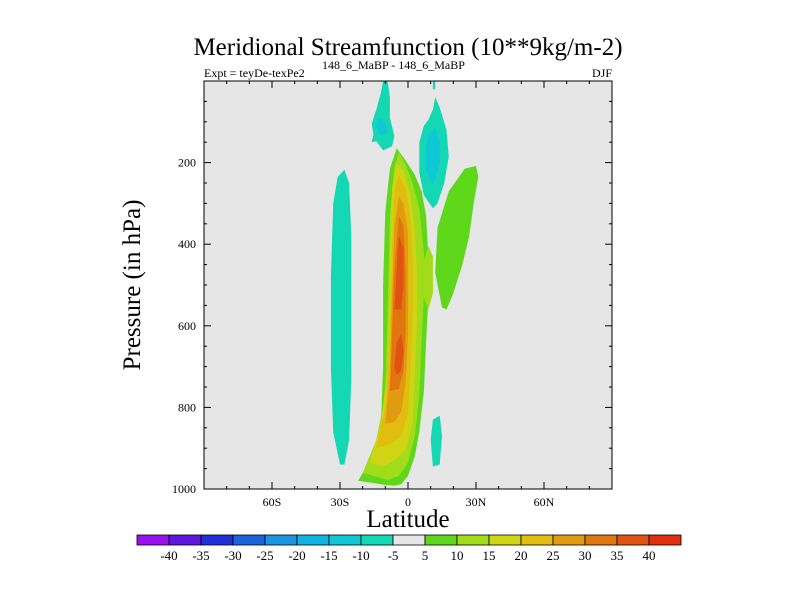 Image resolution: width=800 pixels, height=605 pixels. What do you see at coordinates (408, 502) in the screenshot?
I see `x-tick-label: 0` at bounding box center [408, 502].